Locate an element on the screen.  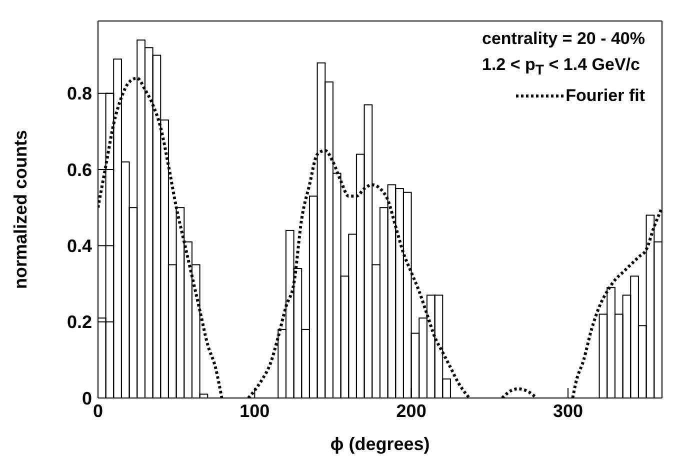
y-axis-title: normalized counts is located at coordinates (20, 210).